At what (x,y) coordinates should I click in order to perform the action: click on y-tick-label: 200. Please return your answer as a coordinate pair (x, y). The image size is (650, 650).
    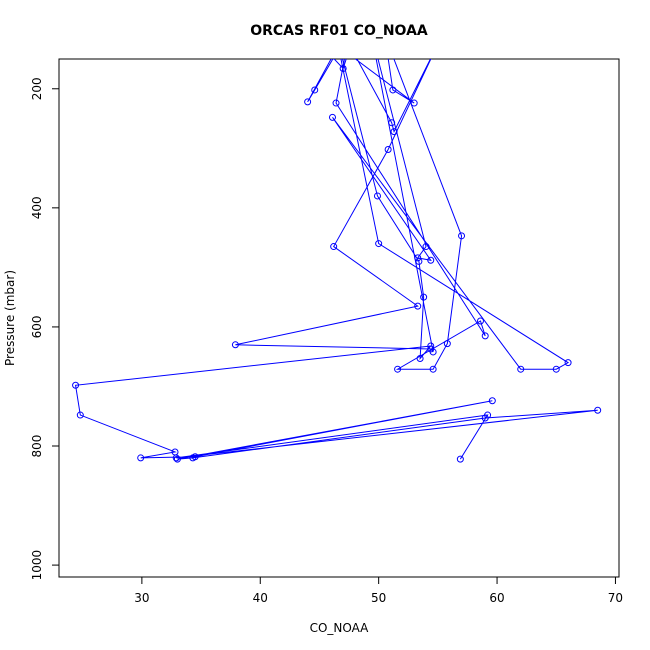
    Looking at the image, I should click on (37, 88).